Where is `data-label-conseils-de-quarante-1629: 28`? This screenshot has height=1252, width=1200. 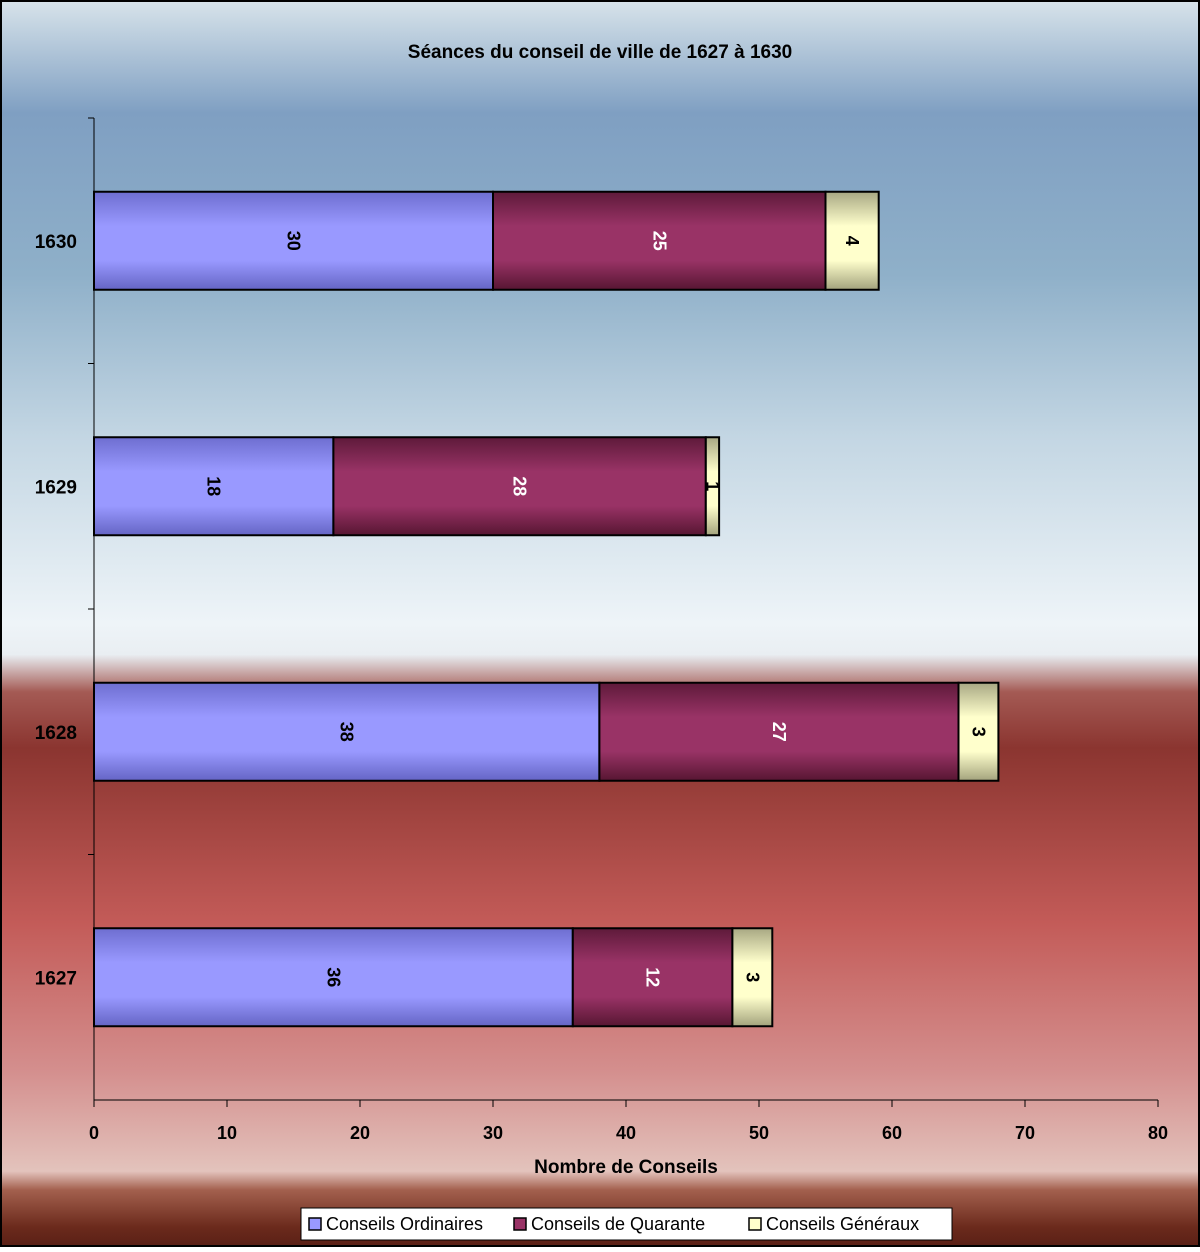 data-label-conseils-de-quarante-1629: 28 is located at coordinates (520, 486).